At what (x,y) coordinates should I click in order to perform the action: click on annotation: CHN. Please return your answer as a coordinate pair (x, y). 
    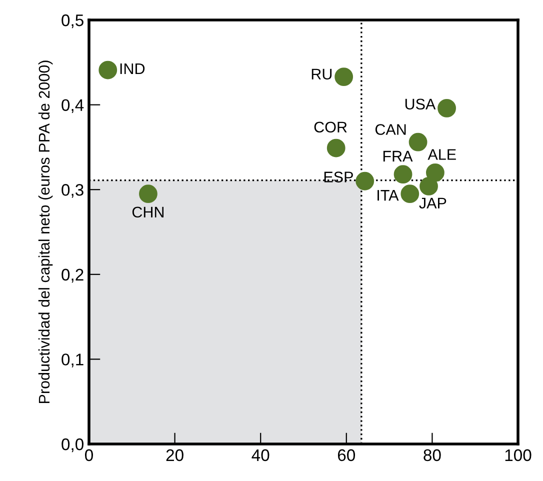
    Looking at the image, I should click on (148, 212).